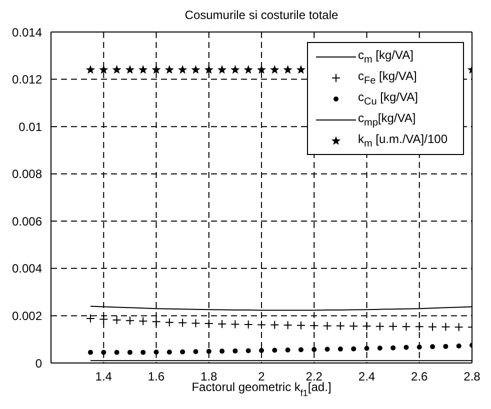 This screenshot has width=491, height=409. I want to click on y-tick-label: 0.006, so click(27, 221).